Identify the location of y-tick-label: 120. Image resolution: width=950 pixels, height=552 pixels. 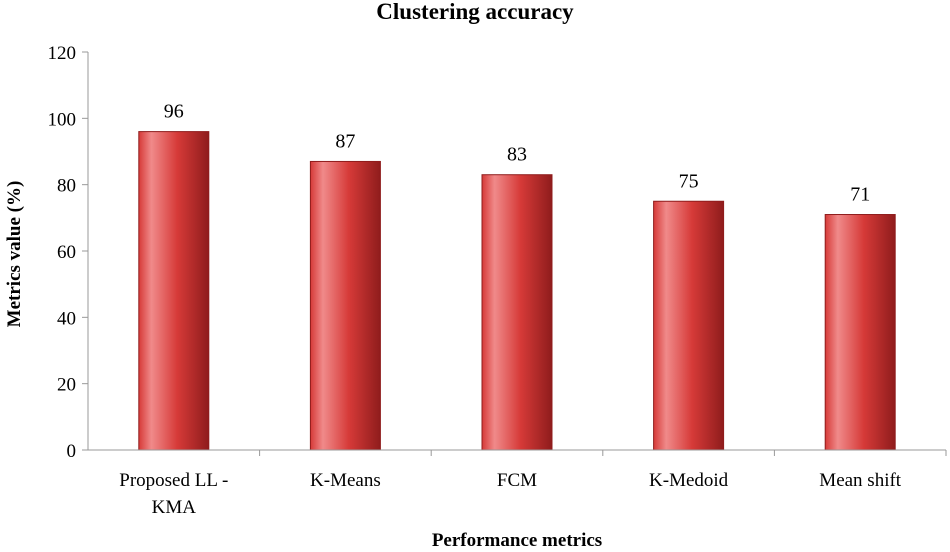
(62, 53).